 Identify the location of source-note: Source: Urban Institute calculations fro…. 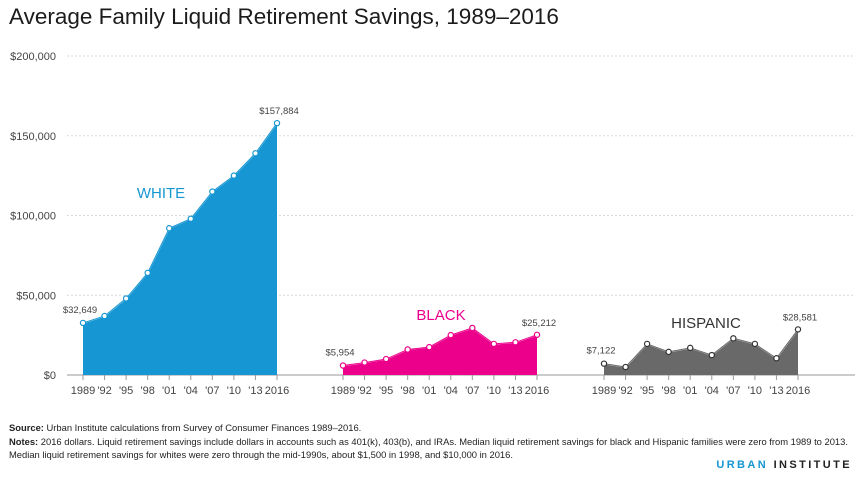
(431, 428).